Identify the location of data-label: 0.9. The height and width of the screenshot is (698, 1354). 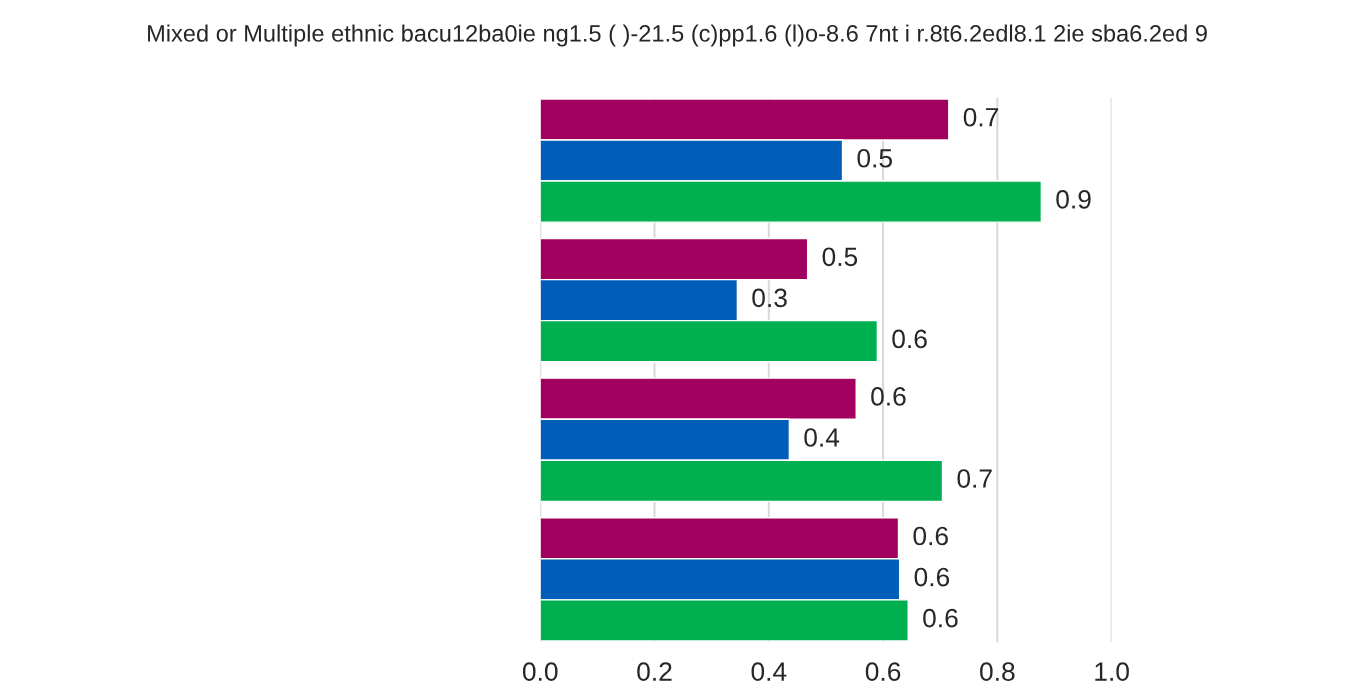
(1073, 199).